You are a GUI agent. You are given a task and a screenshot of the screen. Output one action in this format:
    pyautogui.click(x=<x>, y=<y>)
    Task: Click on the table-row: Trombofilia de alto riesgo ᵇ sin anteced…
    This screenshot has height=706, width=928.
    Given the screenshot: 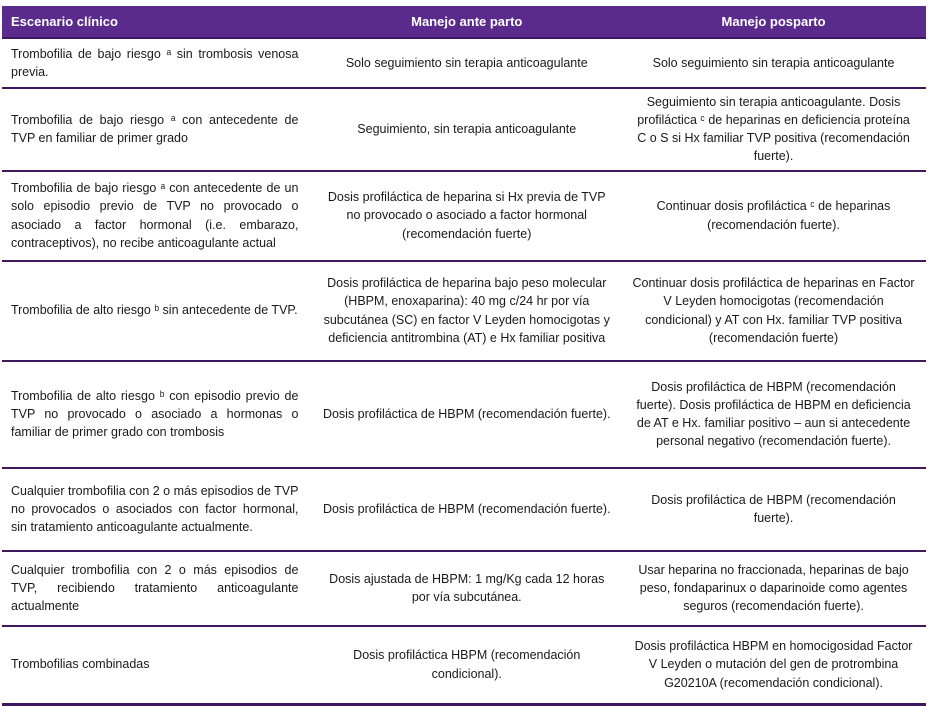 What is the action you would take?
    pyautogui.click(x=464, y=311)
    